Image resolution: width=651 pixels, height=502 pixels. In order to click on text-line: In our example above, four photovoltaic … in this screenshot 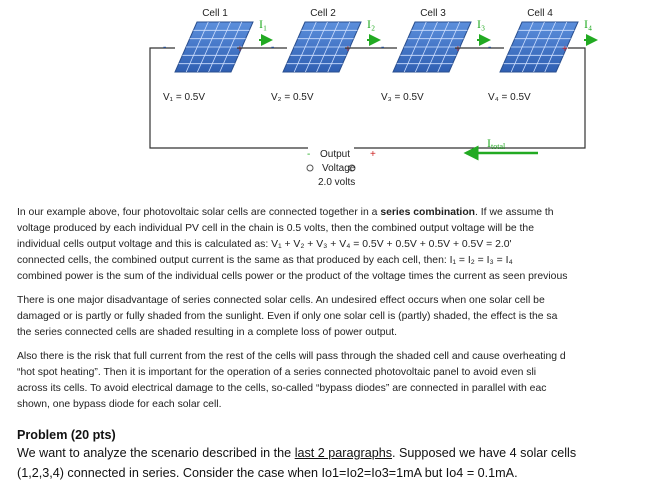, I will do `click(334, 213)`.